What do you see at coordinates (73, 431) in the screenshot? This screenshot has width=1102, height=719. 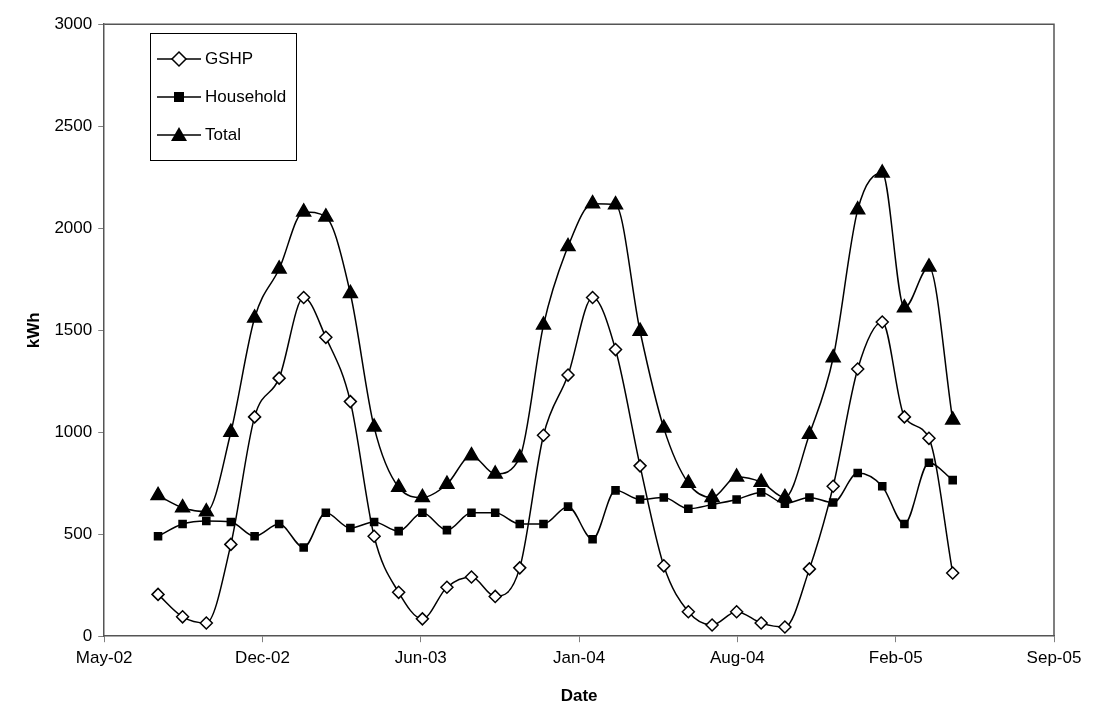 I see `y-tick-label: 1000` at bounding box center [73, 431].